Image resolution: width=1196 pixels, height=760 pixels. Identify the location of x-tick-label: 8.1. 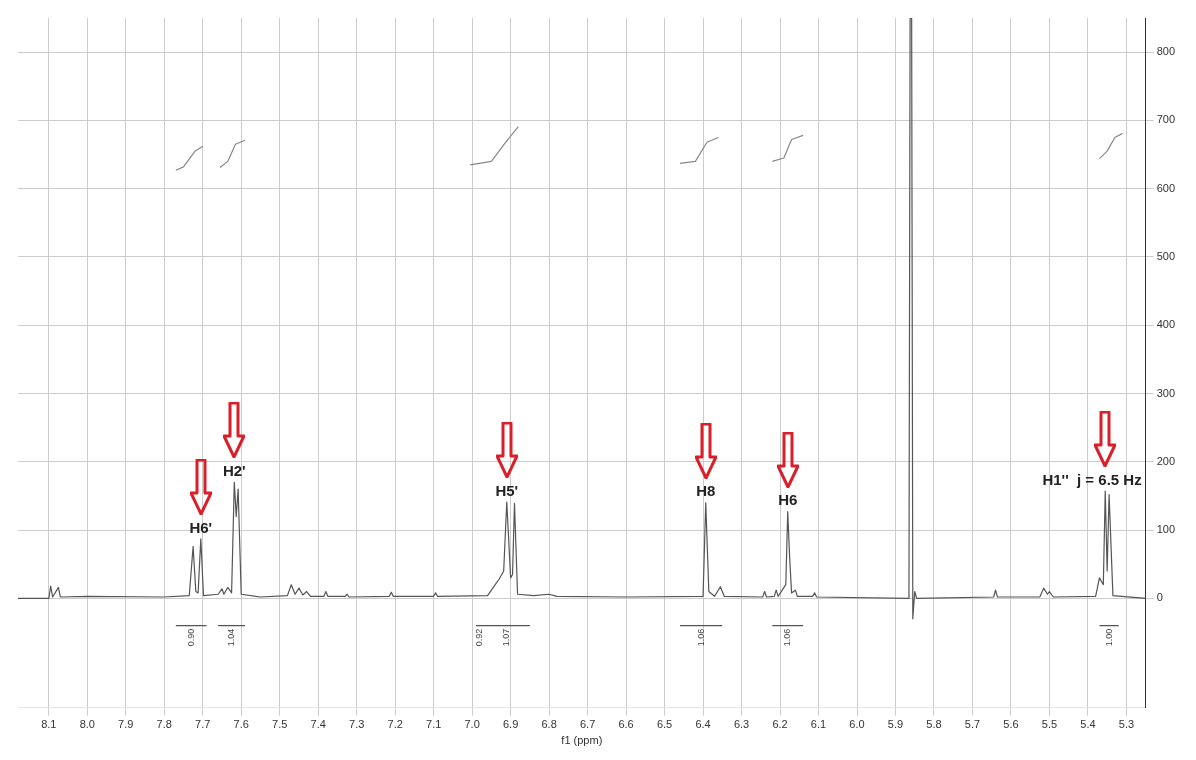
(49, 724).